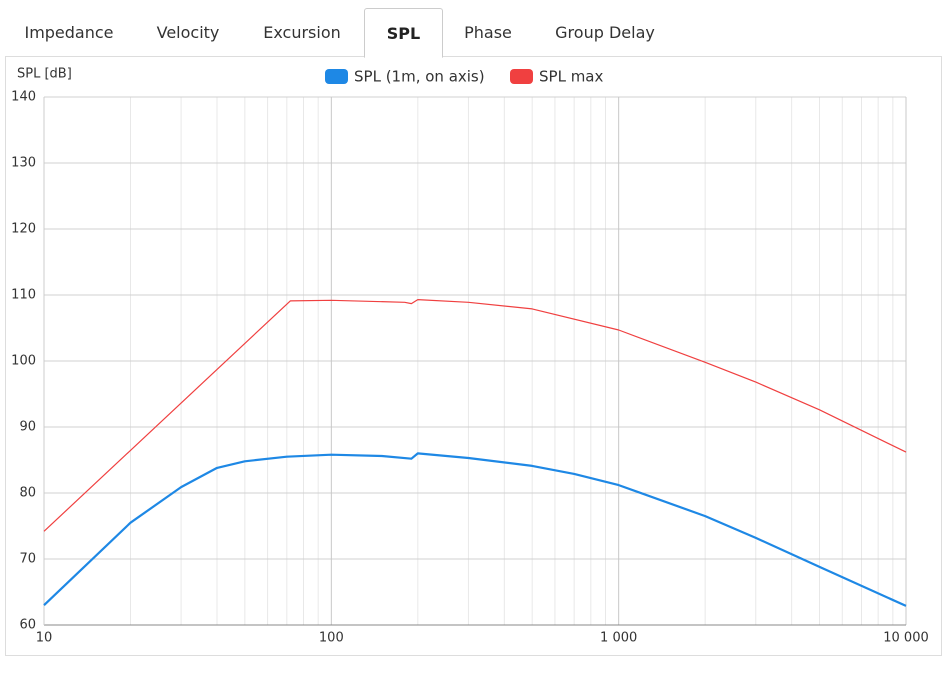  What do you see at coordinates (23, 97) in the screenshot?
I see `y-tick-label: 140` at bounding box center [23, 97].